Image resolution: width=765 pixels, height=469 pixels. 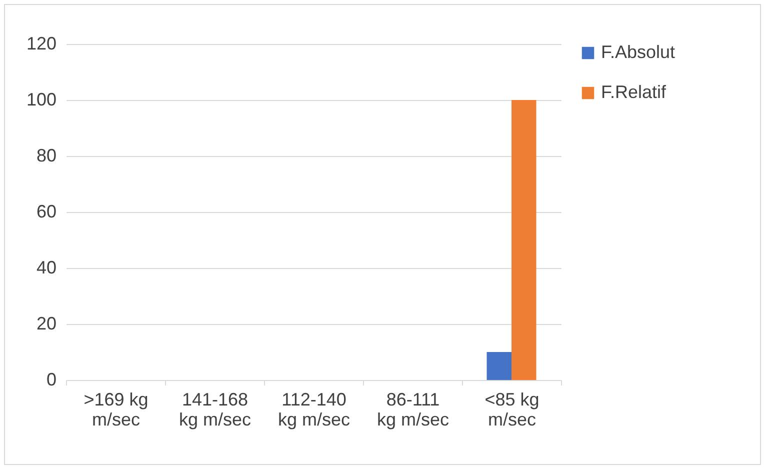 What do you see at coordinates (116, 410) in the screenshot?
I see `x-tick-label: >169 kg m/sec` at bounding box center [116, 410].